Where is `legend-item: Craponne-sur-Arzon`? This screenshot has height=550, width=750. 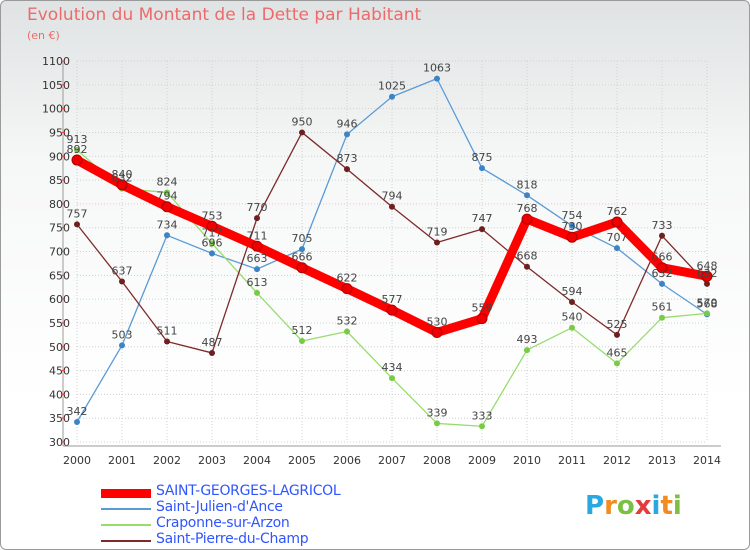
legend-item: Craponne-sur-Arzon is located at coordinates (251, 524).